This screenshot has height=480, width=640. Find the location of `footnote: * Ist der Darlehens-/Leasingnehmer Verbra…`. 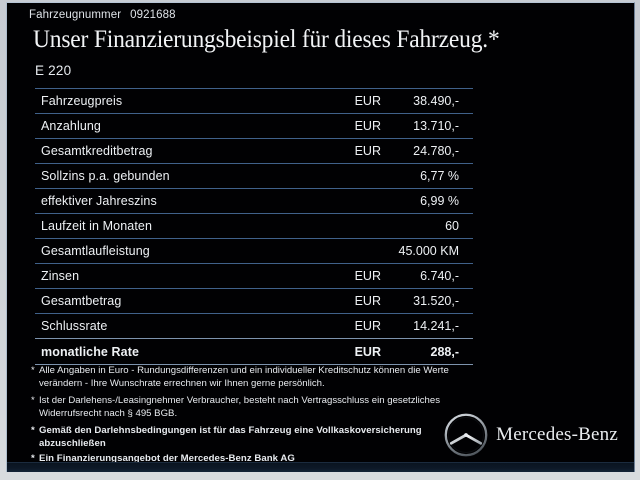

footnote: * Ist der Darlehens-/Leasingnehmer Verbra… is located at coordinates (257, 407).